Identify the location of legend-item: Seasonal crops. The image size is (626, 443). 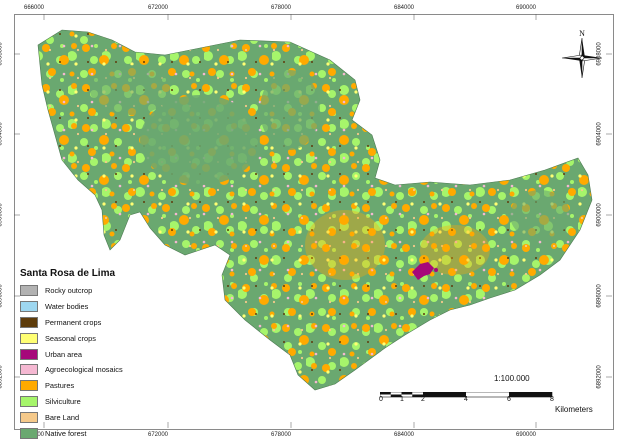
(100, 338).